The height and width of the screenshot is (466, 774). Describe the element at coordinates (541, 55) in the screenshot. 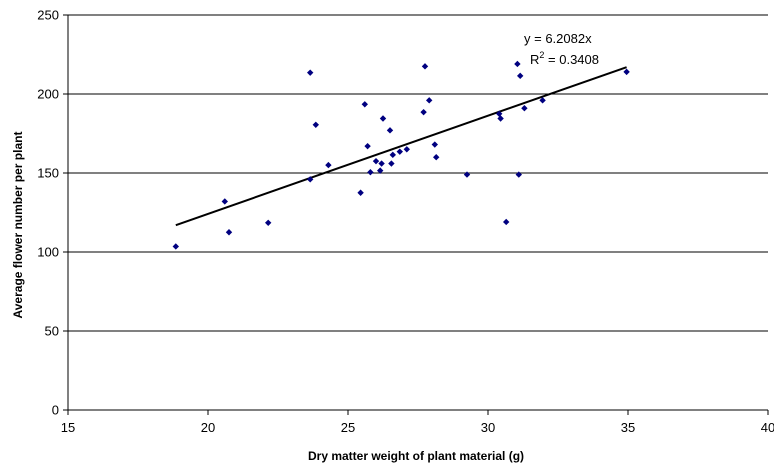

I see `r2-superscript: 2` at that location.